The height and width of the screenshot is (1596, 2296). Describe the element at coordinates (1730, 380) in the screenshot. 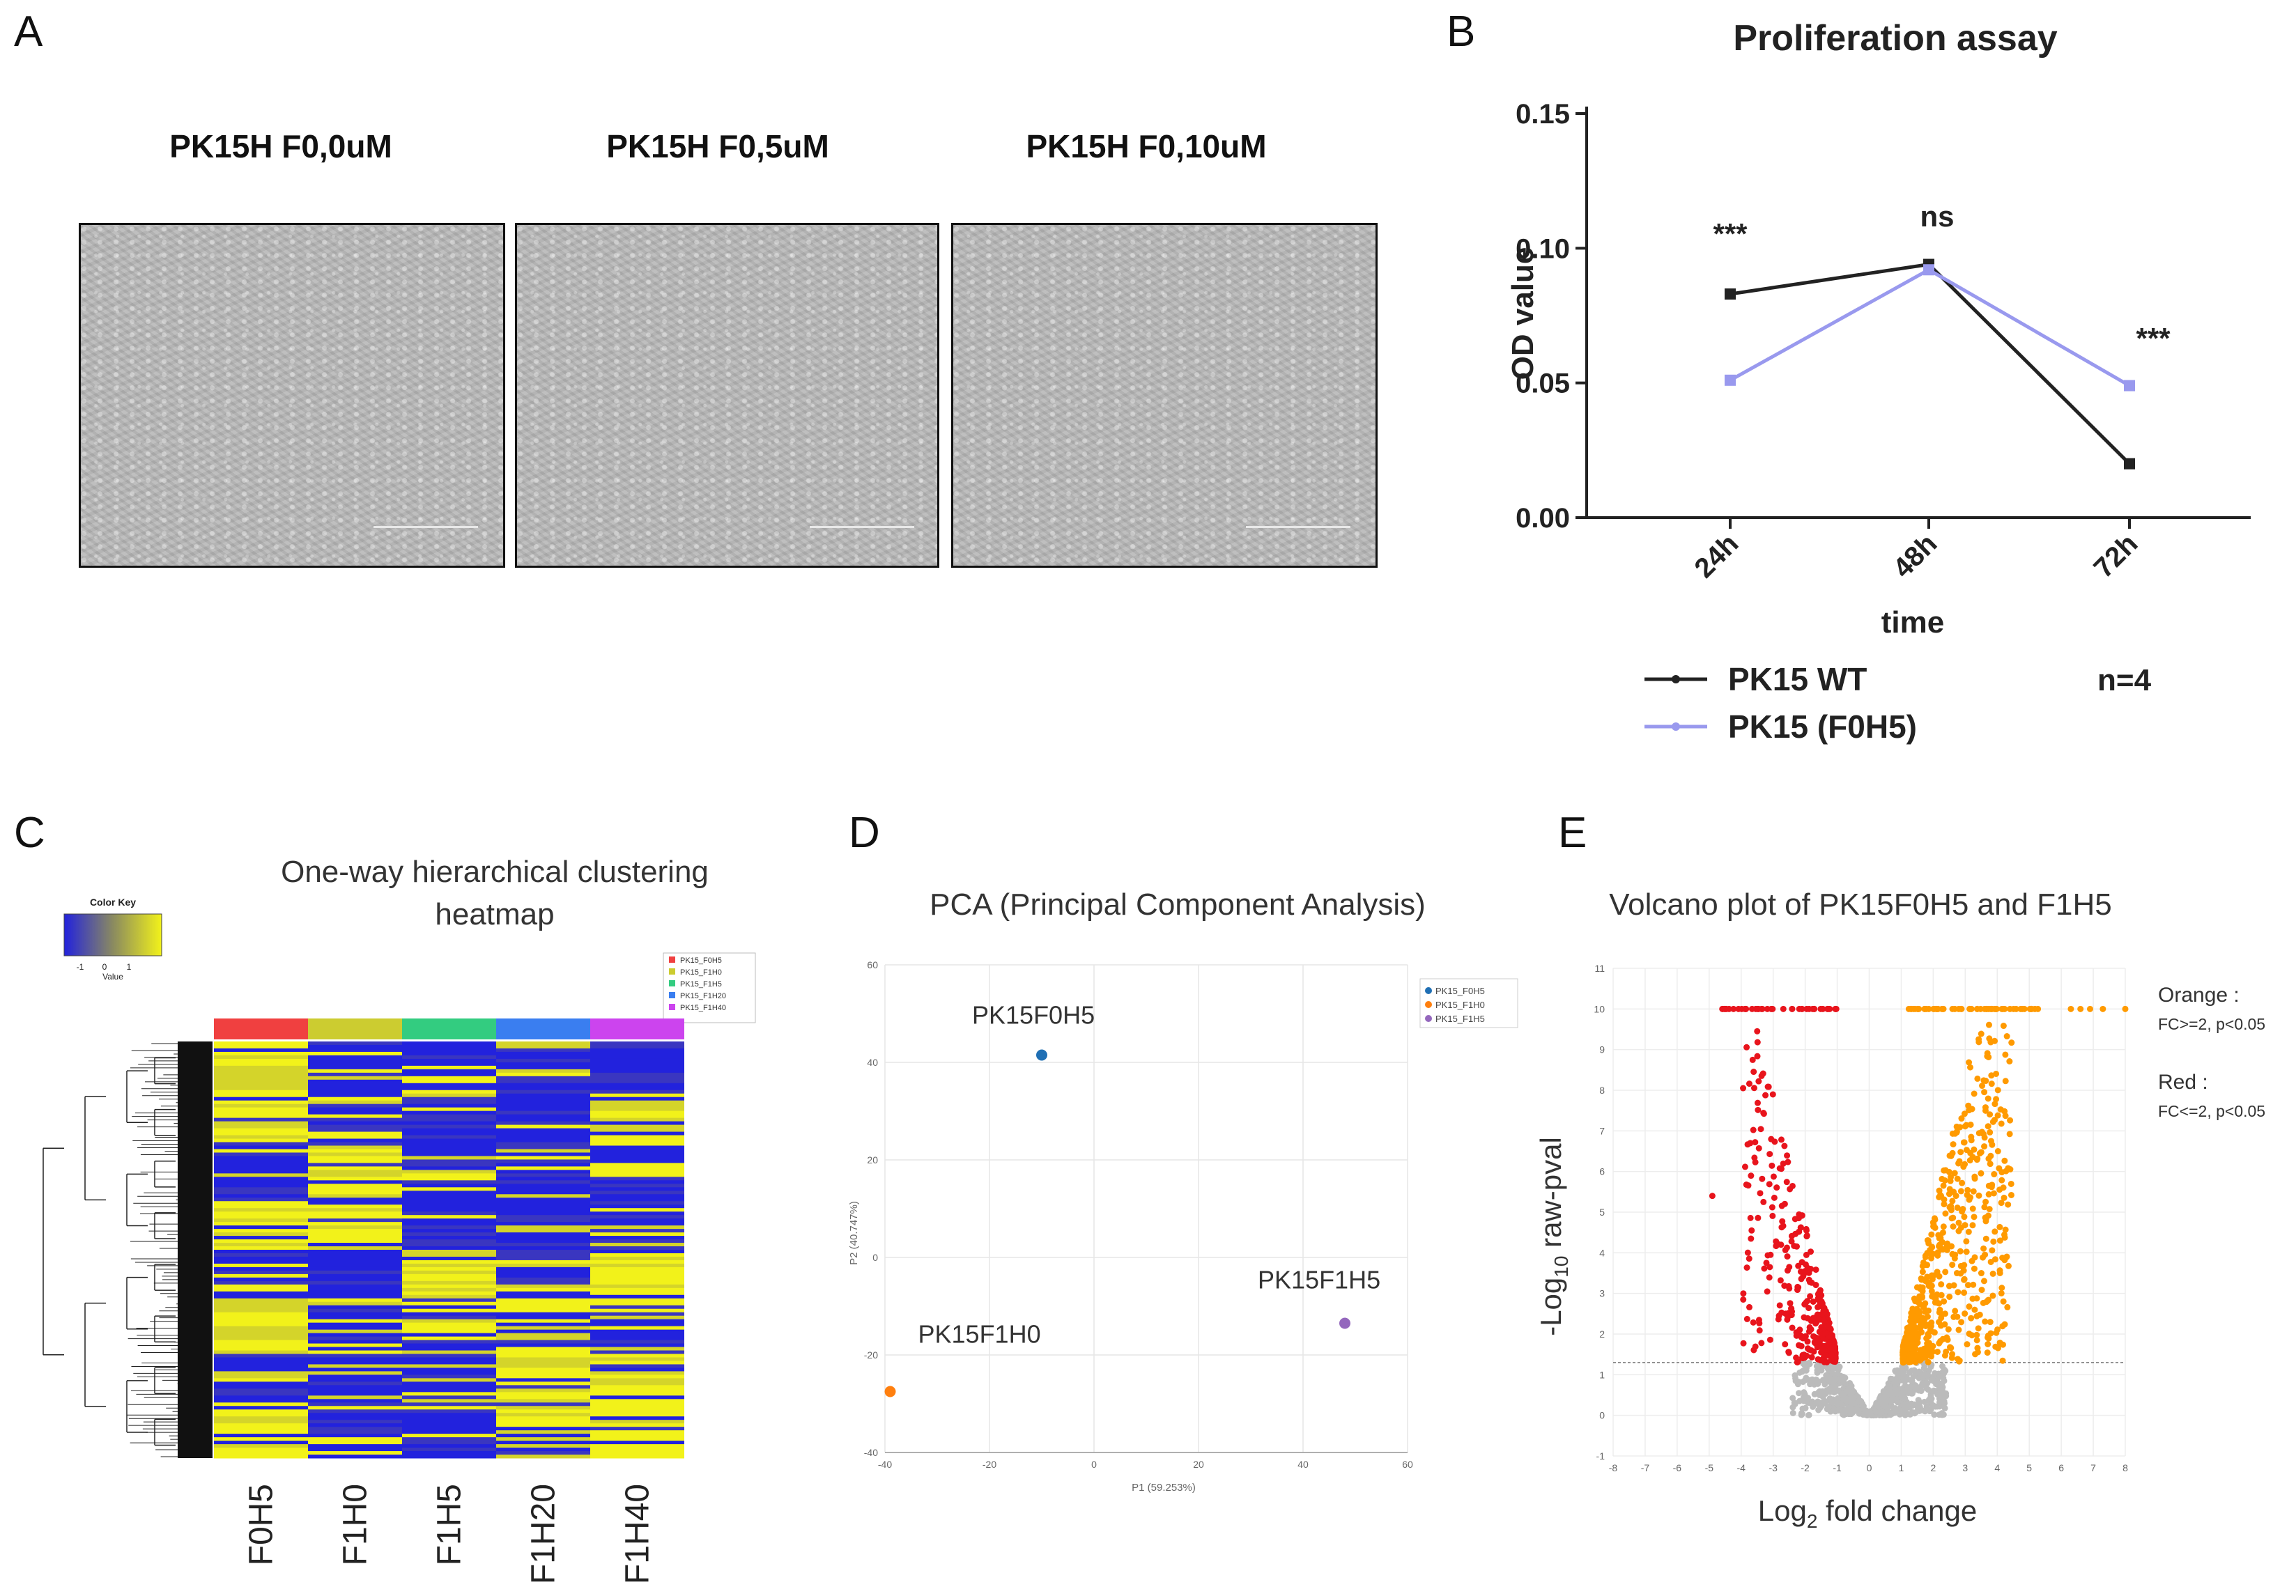

I see `data-point` at that location.